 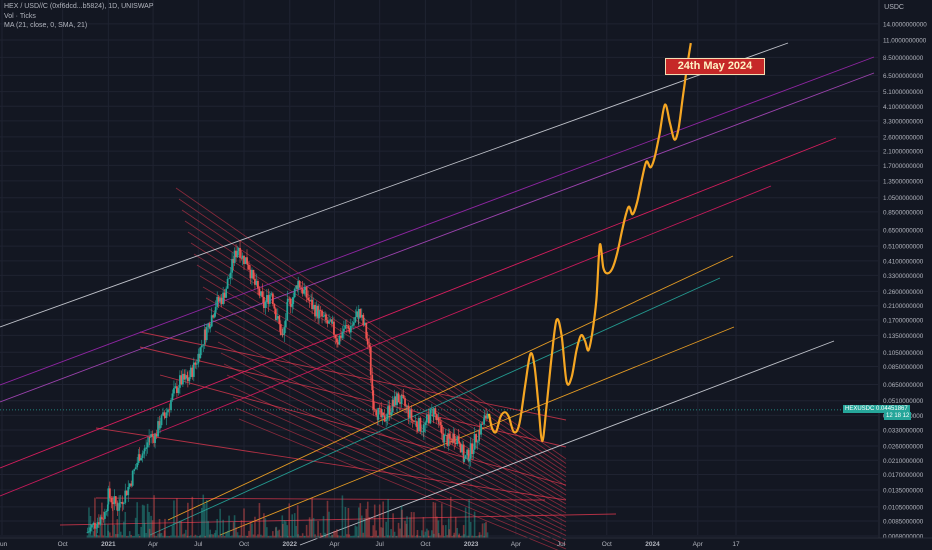 I want to click on symbol-price-tag: HEXUSDC 0.04451867, so click(x=876, y=409).